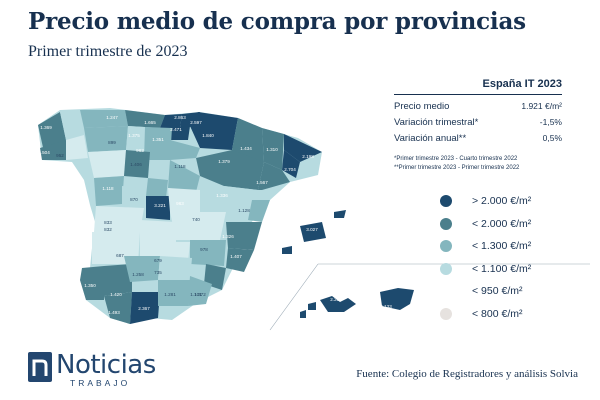 This screenshot has height=400, width=600. Describe the element at coordinates (120, 255) in the screenshot. I see `province-value-label: 687` at that location.